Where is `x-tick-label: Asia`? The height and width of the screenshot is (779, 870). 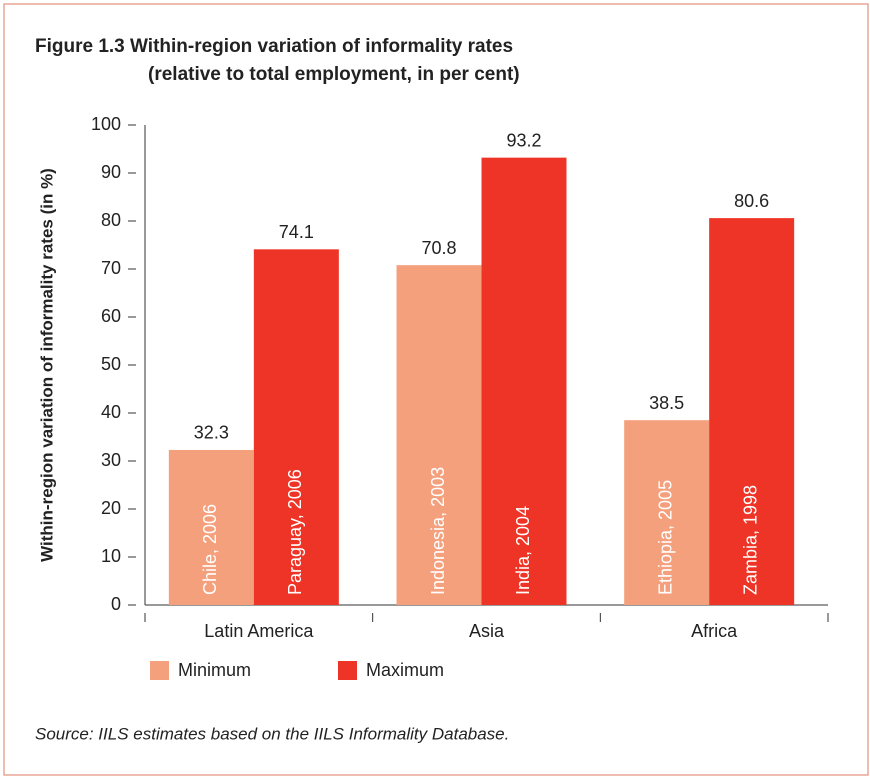 x-tick-label: Asia is located at coordinates (487, 631).